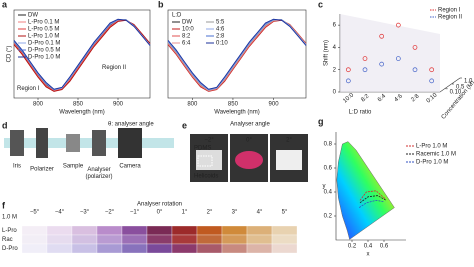  What do you see at coordinates (415, 98) in the screenshot?
I see `x-tick-label: 2:8` at bounding box center [415, 98].